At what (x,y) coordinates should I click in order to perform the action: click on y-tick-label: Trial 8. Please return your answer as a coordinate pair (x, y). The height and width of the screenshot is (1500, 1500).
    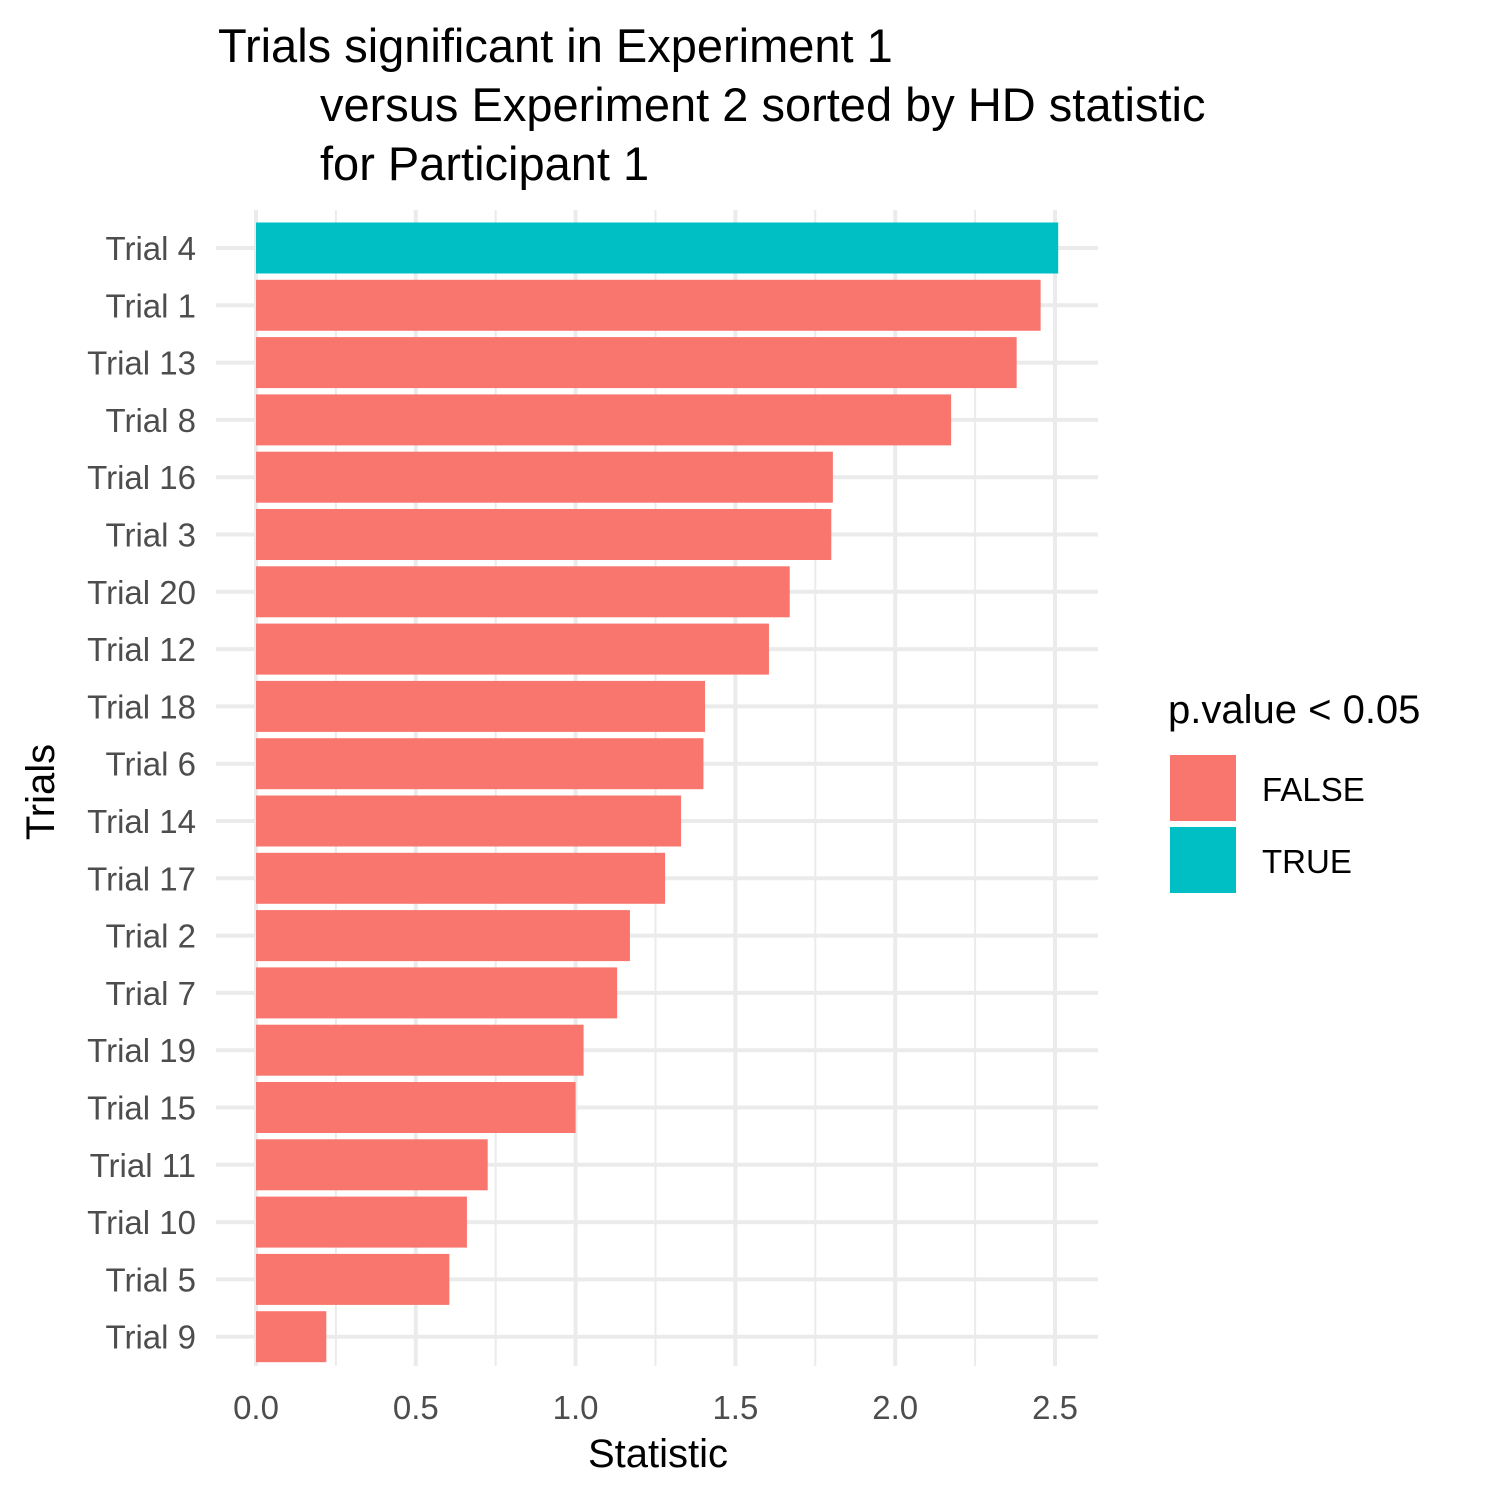
    Looking at the image, I should click on (151, 420).